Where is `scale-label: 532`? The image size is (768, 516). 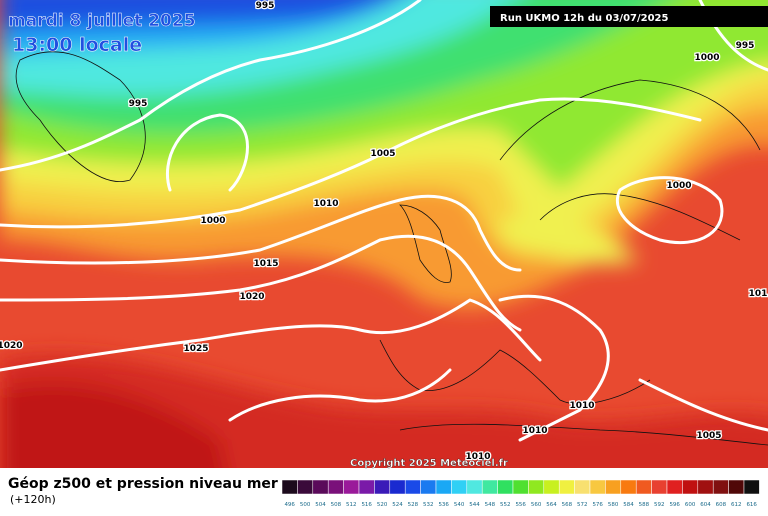 scale-label: 532 is located at coordinates (428, 505).